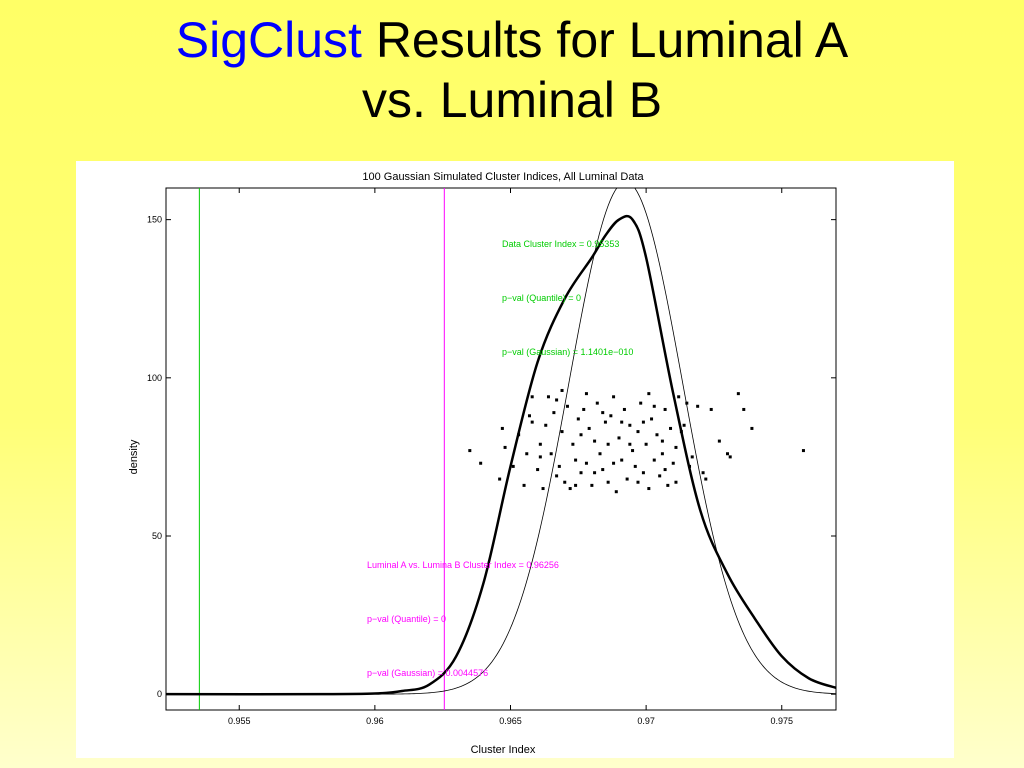 This screenshot has width=1024, height=768. What do you see at coordinates (406, 619) in the screenshot?
I see `luminal-annotation: p−val (Quantile) = 0` at bounding box center [406, 619].